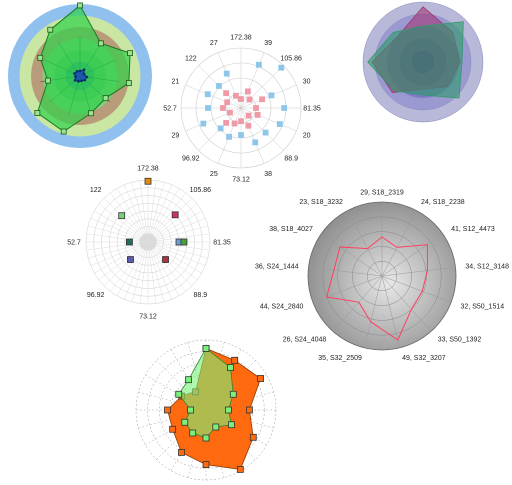 The image size is (512, 485). What do you see at coordinates (170, 109) in the screenshot?
I see `tick-label: 52.7` at bounding box center [170, 109].